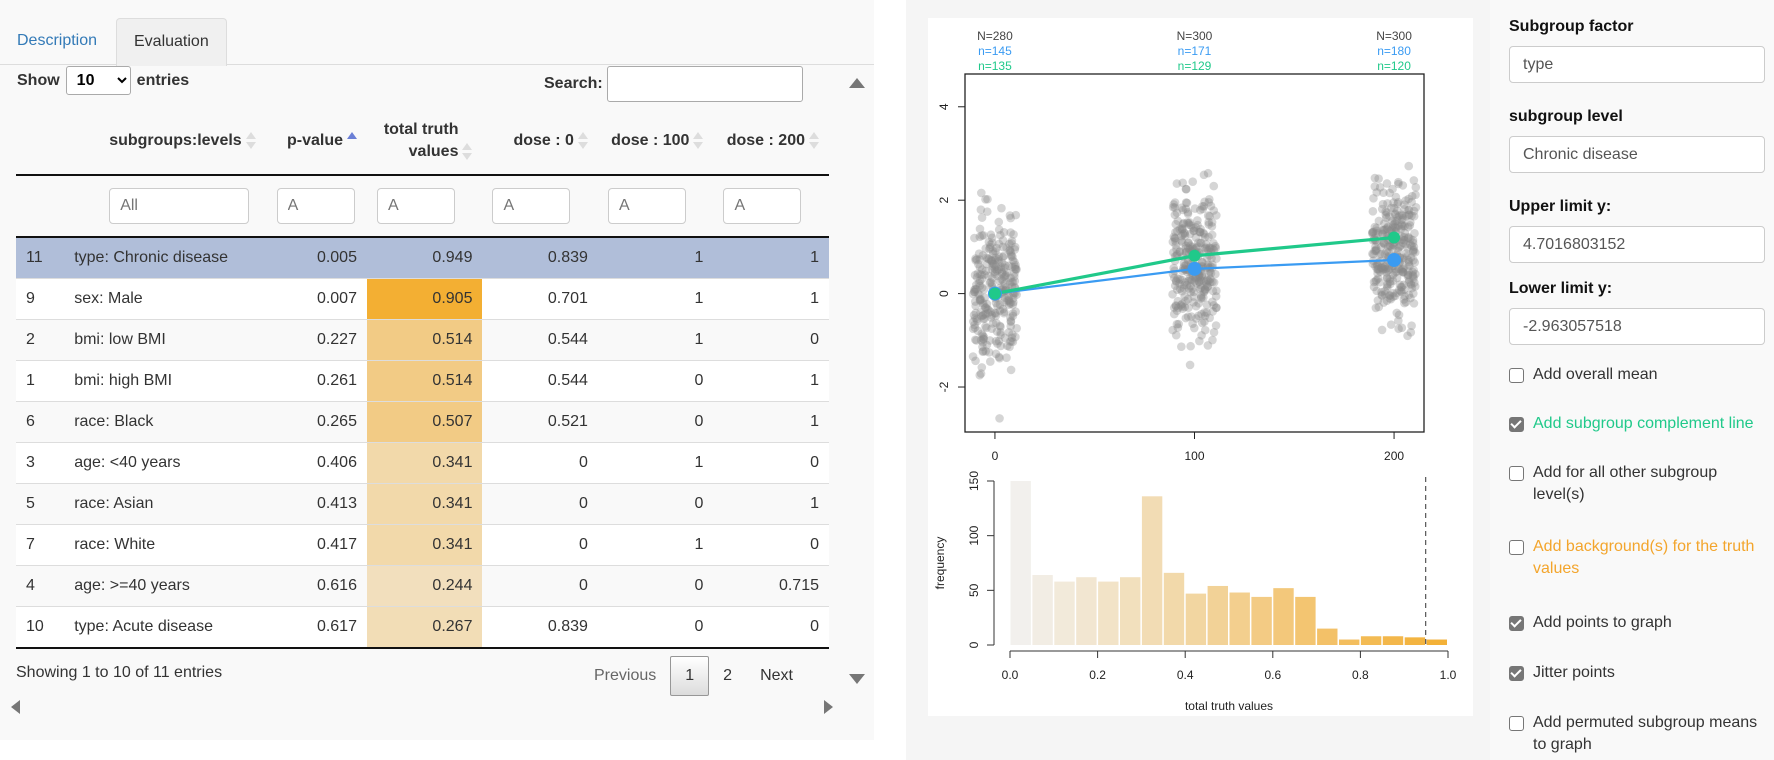  What do you see at coordinates (165, 257) in the screenshot?
I see `subgroup-level-cell: type: Chronic disease` at bounding box center [165, 257].